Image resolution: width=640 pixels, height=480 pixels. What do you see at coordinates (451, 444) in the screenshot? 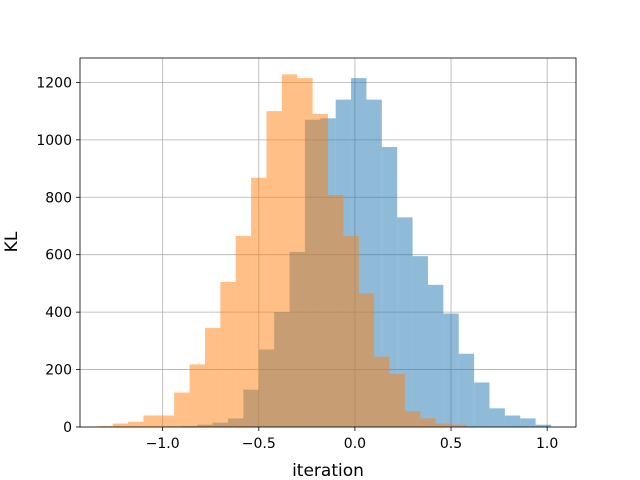
I see `x-tick-label: 0.5` at bounding box center [451, 444].